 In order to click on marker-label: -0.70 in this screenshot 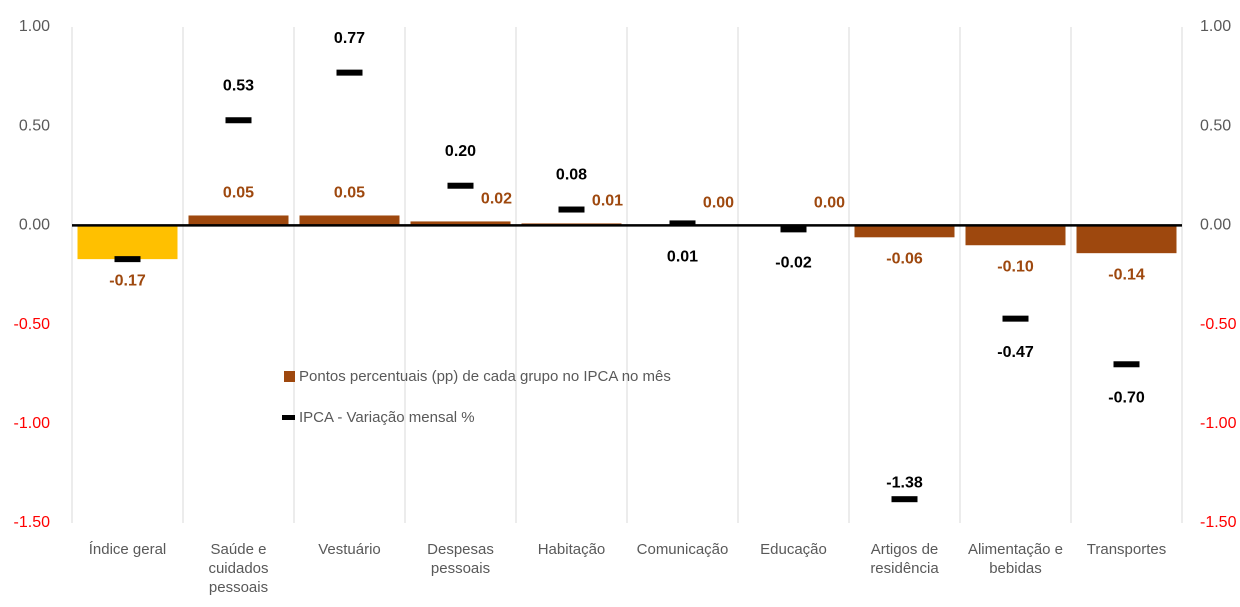, I will do `click(1126, 397)`.